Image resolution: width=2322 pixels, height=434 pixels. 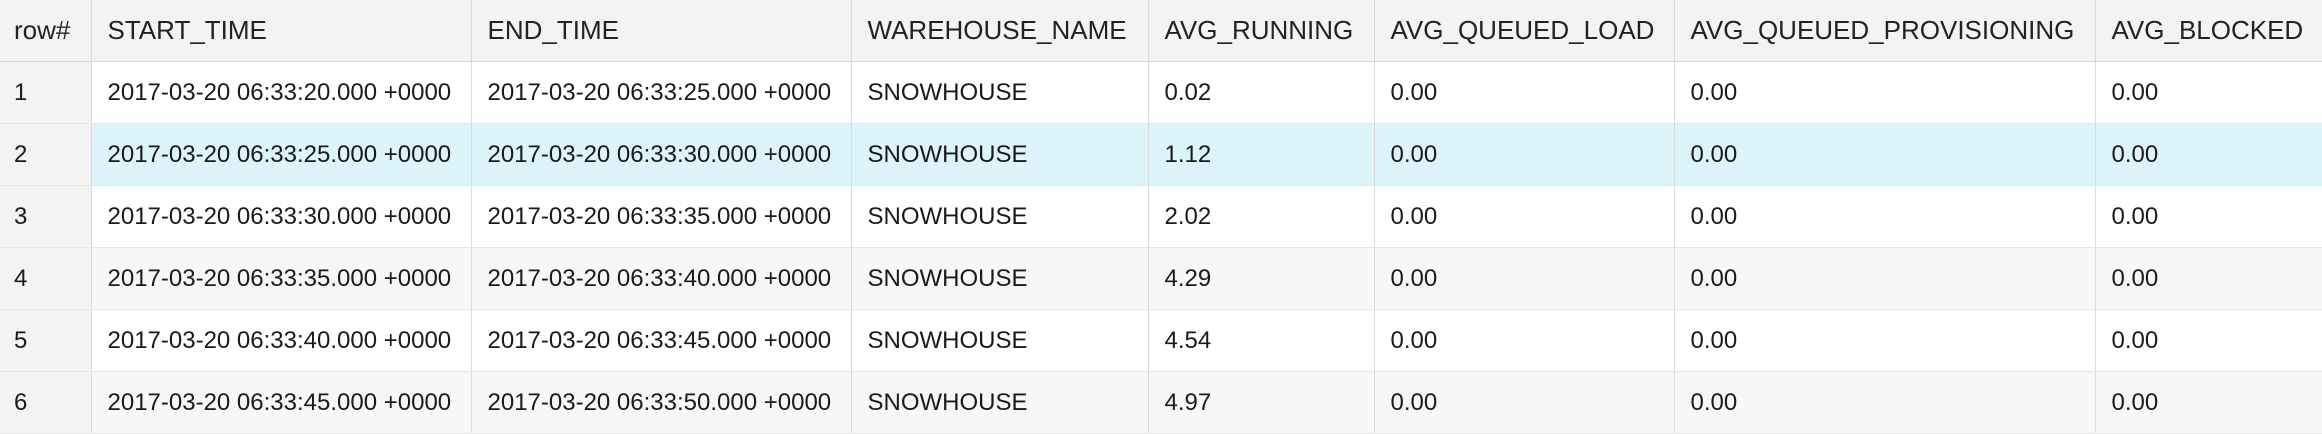 What do you see at coordinates (1000, 31) in the screenshot?
I see `column-header-warehouse-name: WAREHOUSE_NAME` at bounding box center [1000, 31].